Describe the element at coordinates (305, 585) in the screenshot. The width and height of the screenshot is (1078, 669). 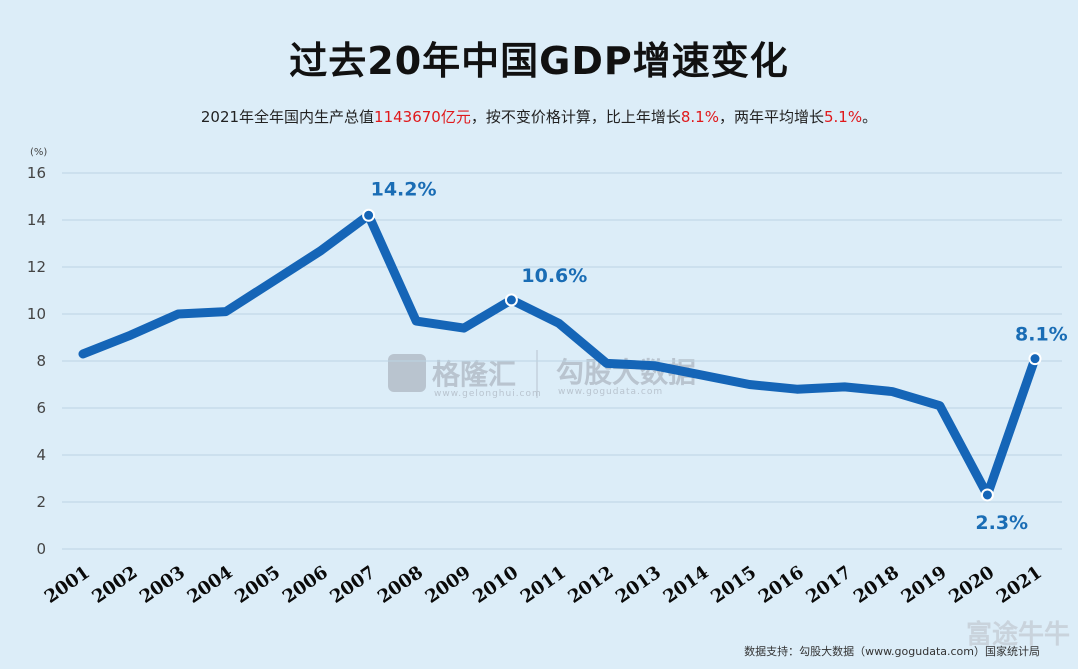
I see `x-tick-label: 2006` at that location.